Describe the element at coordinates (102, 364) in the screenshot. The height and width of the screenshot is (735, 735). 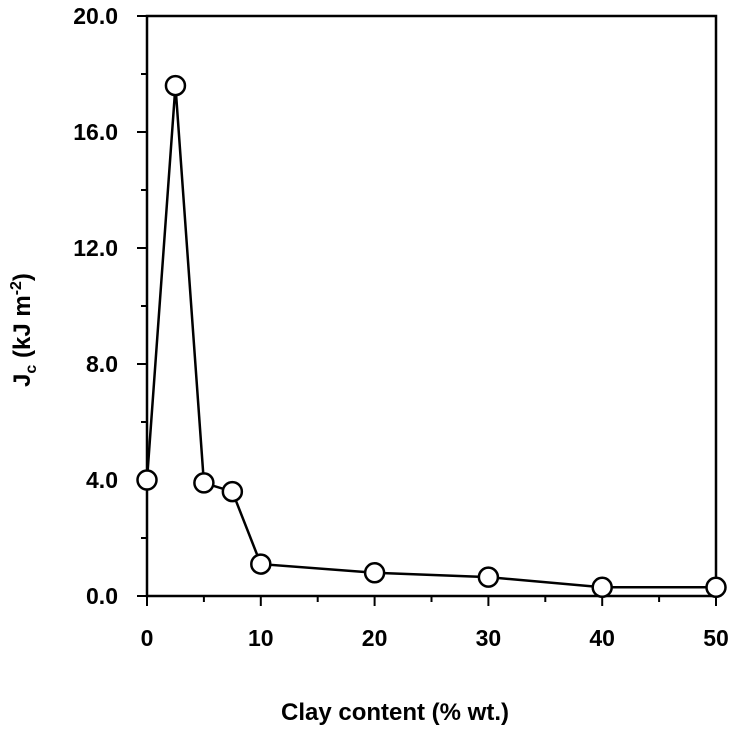
I see `y-tick-label: 8.0` at that location.